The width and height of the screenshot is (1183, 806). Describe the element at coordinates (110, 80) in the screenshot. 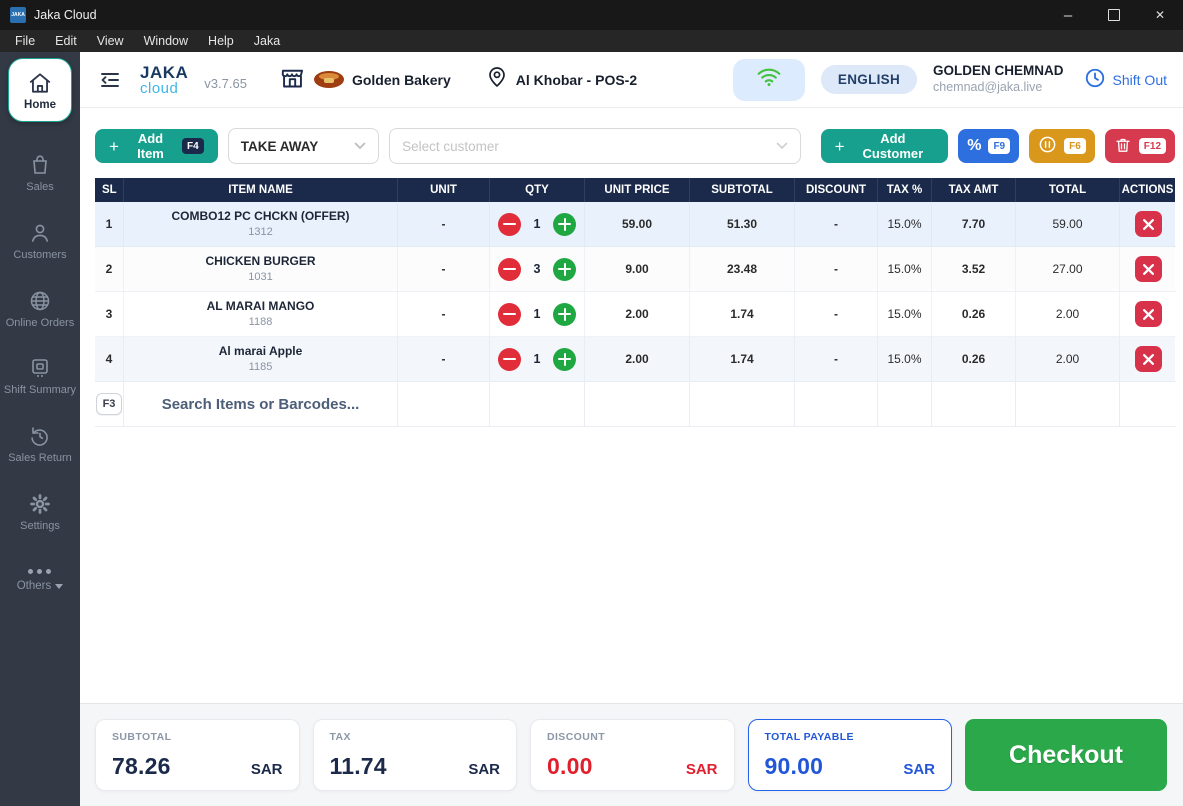

I see `collapse-menu-icon` at that location.